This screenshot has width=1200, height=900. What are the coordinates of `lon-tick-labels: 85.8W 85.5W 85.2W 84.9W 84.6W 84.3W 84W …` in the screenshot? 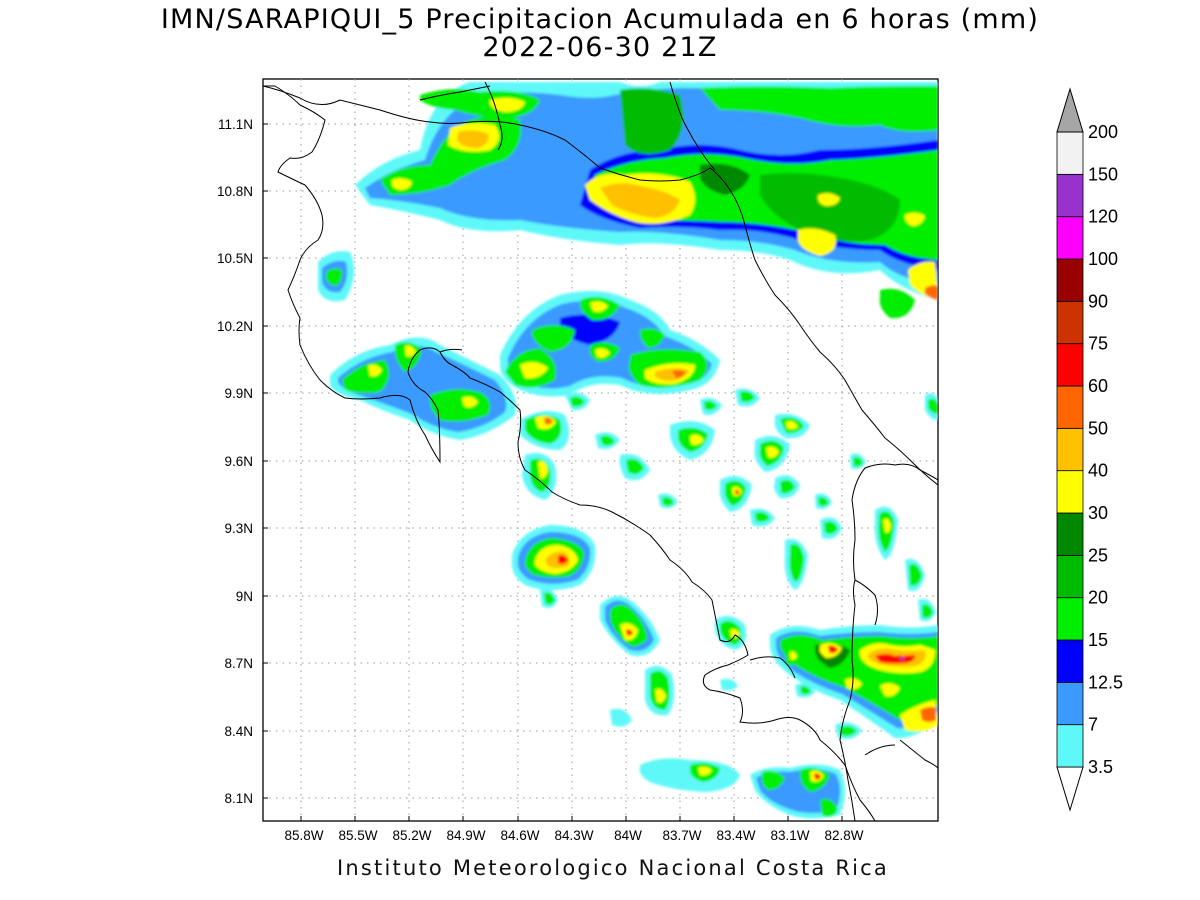 It's located at (573, 835).